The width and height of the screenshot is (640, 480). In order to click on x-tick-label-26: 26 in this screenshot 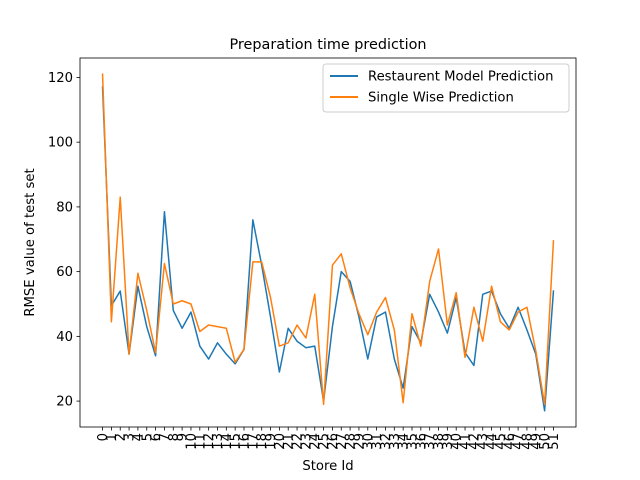, I will do `click(333, 441)`.